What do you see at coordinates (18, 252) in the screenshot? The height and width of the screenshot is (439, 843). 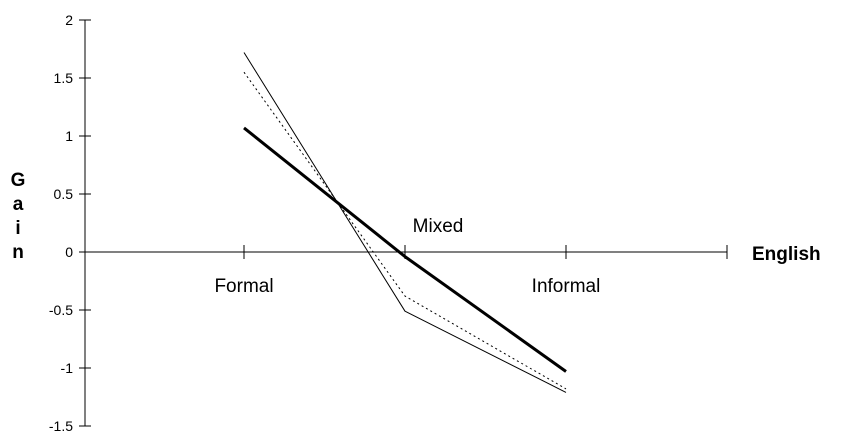 I see `y-axis-title-letter: n` at bounding box center [18, 252].